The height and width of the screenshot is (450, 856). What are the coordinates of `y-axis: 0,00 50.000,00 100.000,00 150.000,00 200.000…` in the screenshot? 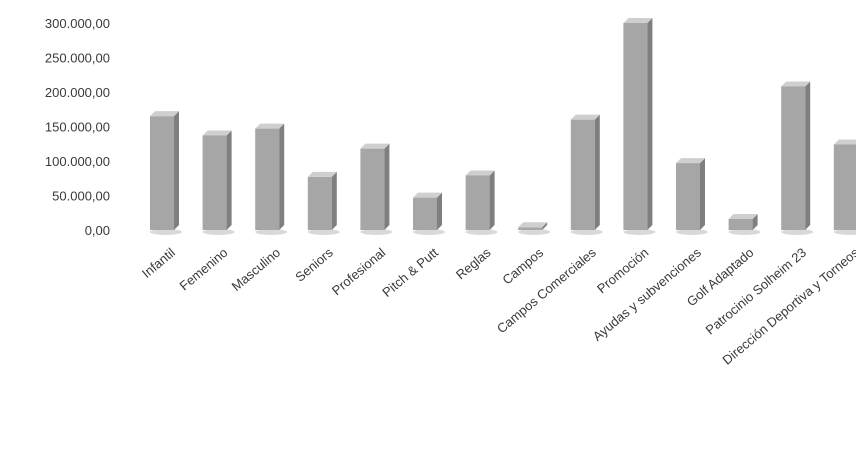 It's located at (77, 127).